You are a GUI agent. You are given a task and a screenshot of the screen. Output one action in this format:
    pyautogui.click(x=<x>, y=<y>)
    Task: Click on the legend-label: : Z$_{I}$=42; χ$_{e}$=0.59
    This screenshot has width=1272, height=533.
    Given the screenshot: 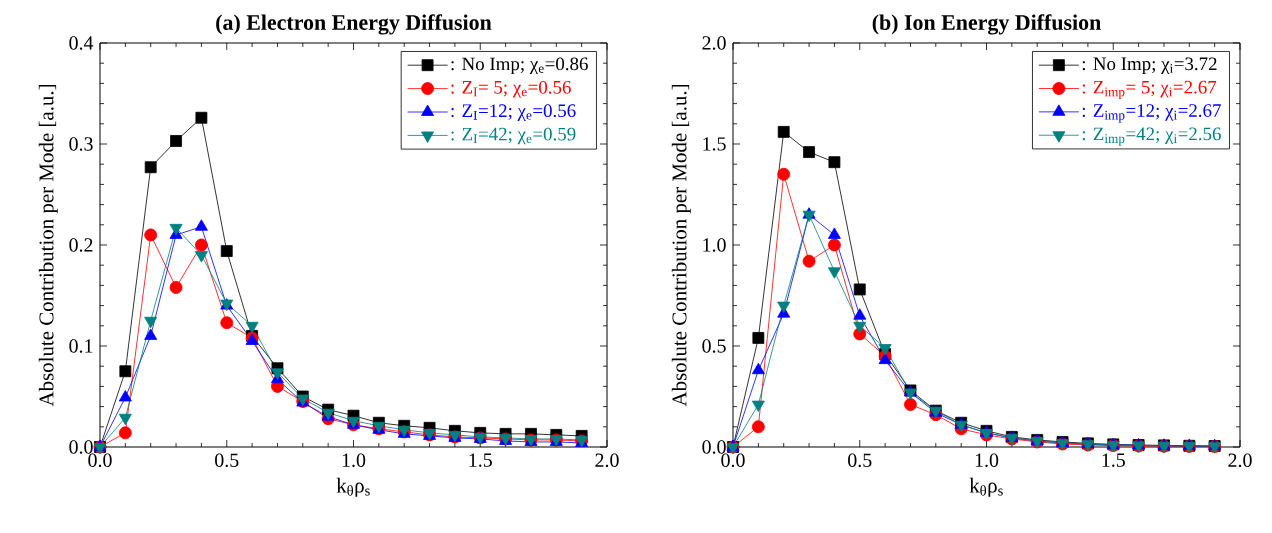 What is the action you would take?
    pyautogui.click(x=513, y=136)
    